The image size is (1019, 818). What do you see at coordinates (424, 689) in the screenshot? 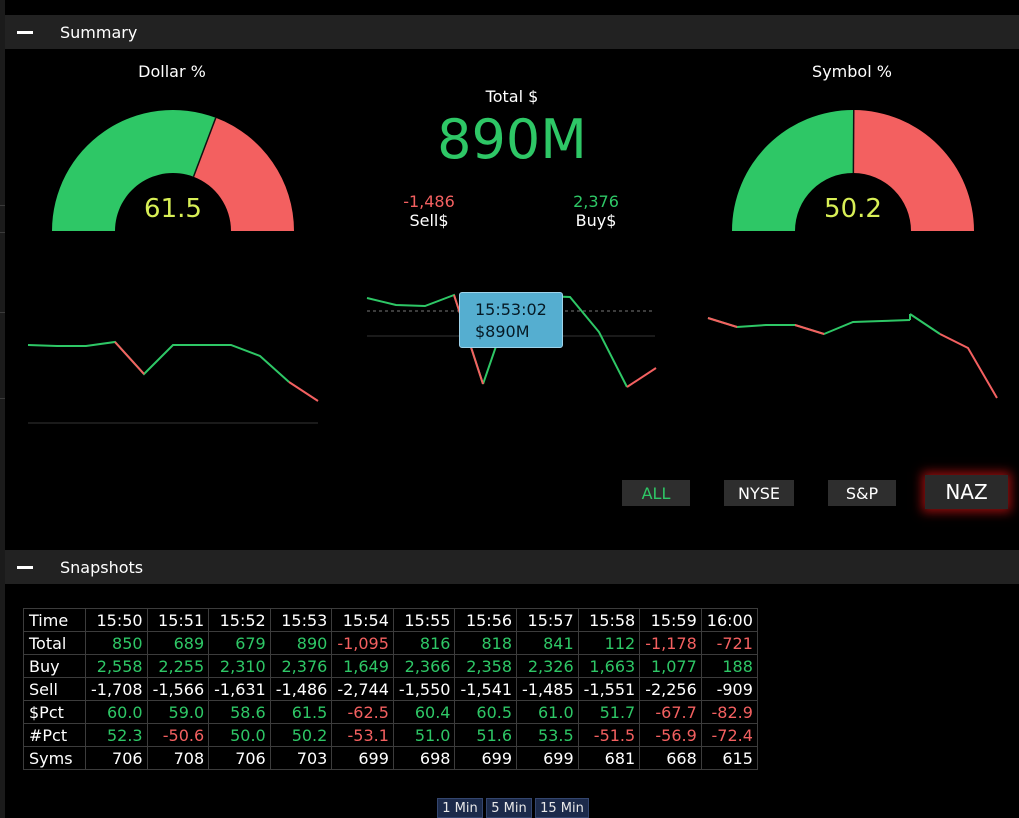
I see `table-cell: -1,550` at bounding box center [424, 689].